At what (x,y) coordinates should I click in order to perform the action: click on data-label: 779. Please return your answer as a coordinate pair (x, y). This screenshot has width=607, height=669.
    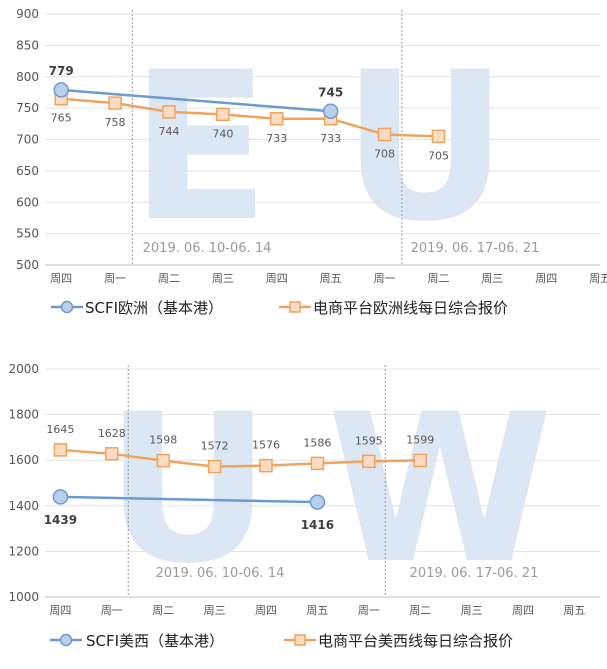
    Looking at the image, I should click on (61, 71).